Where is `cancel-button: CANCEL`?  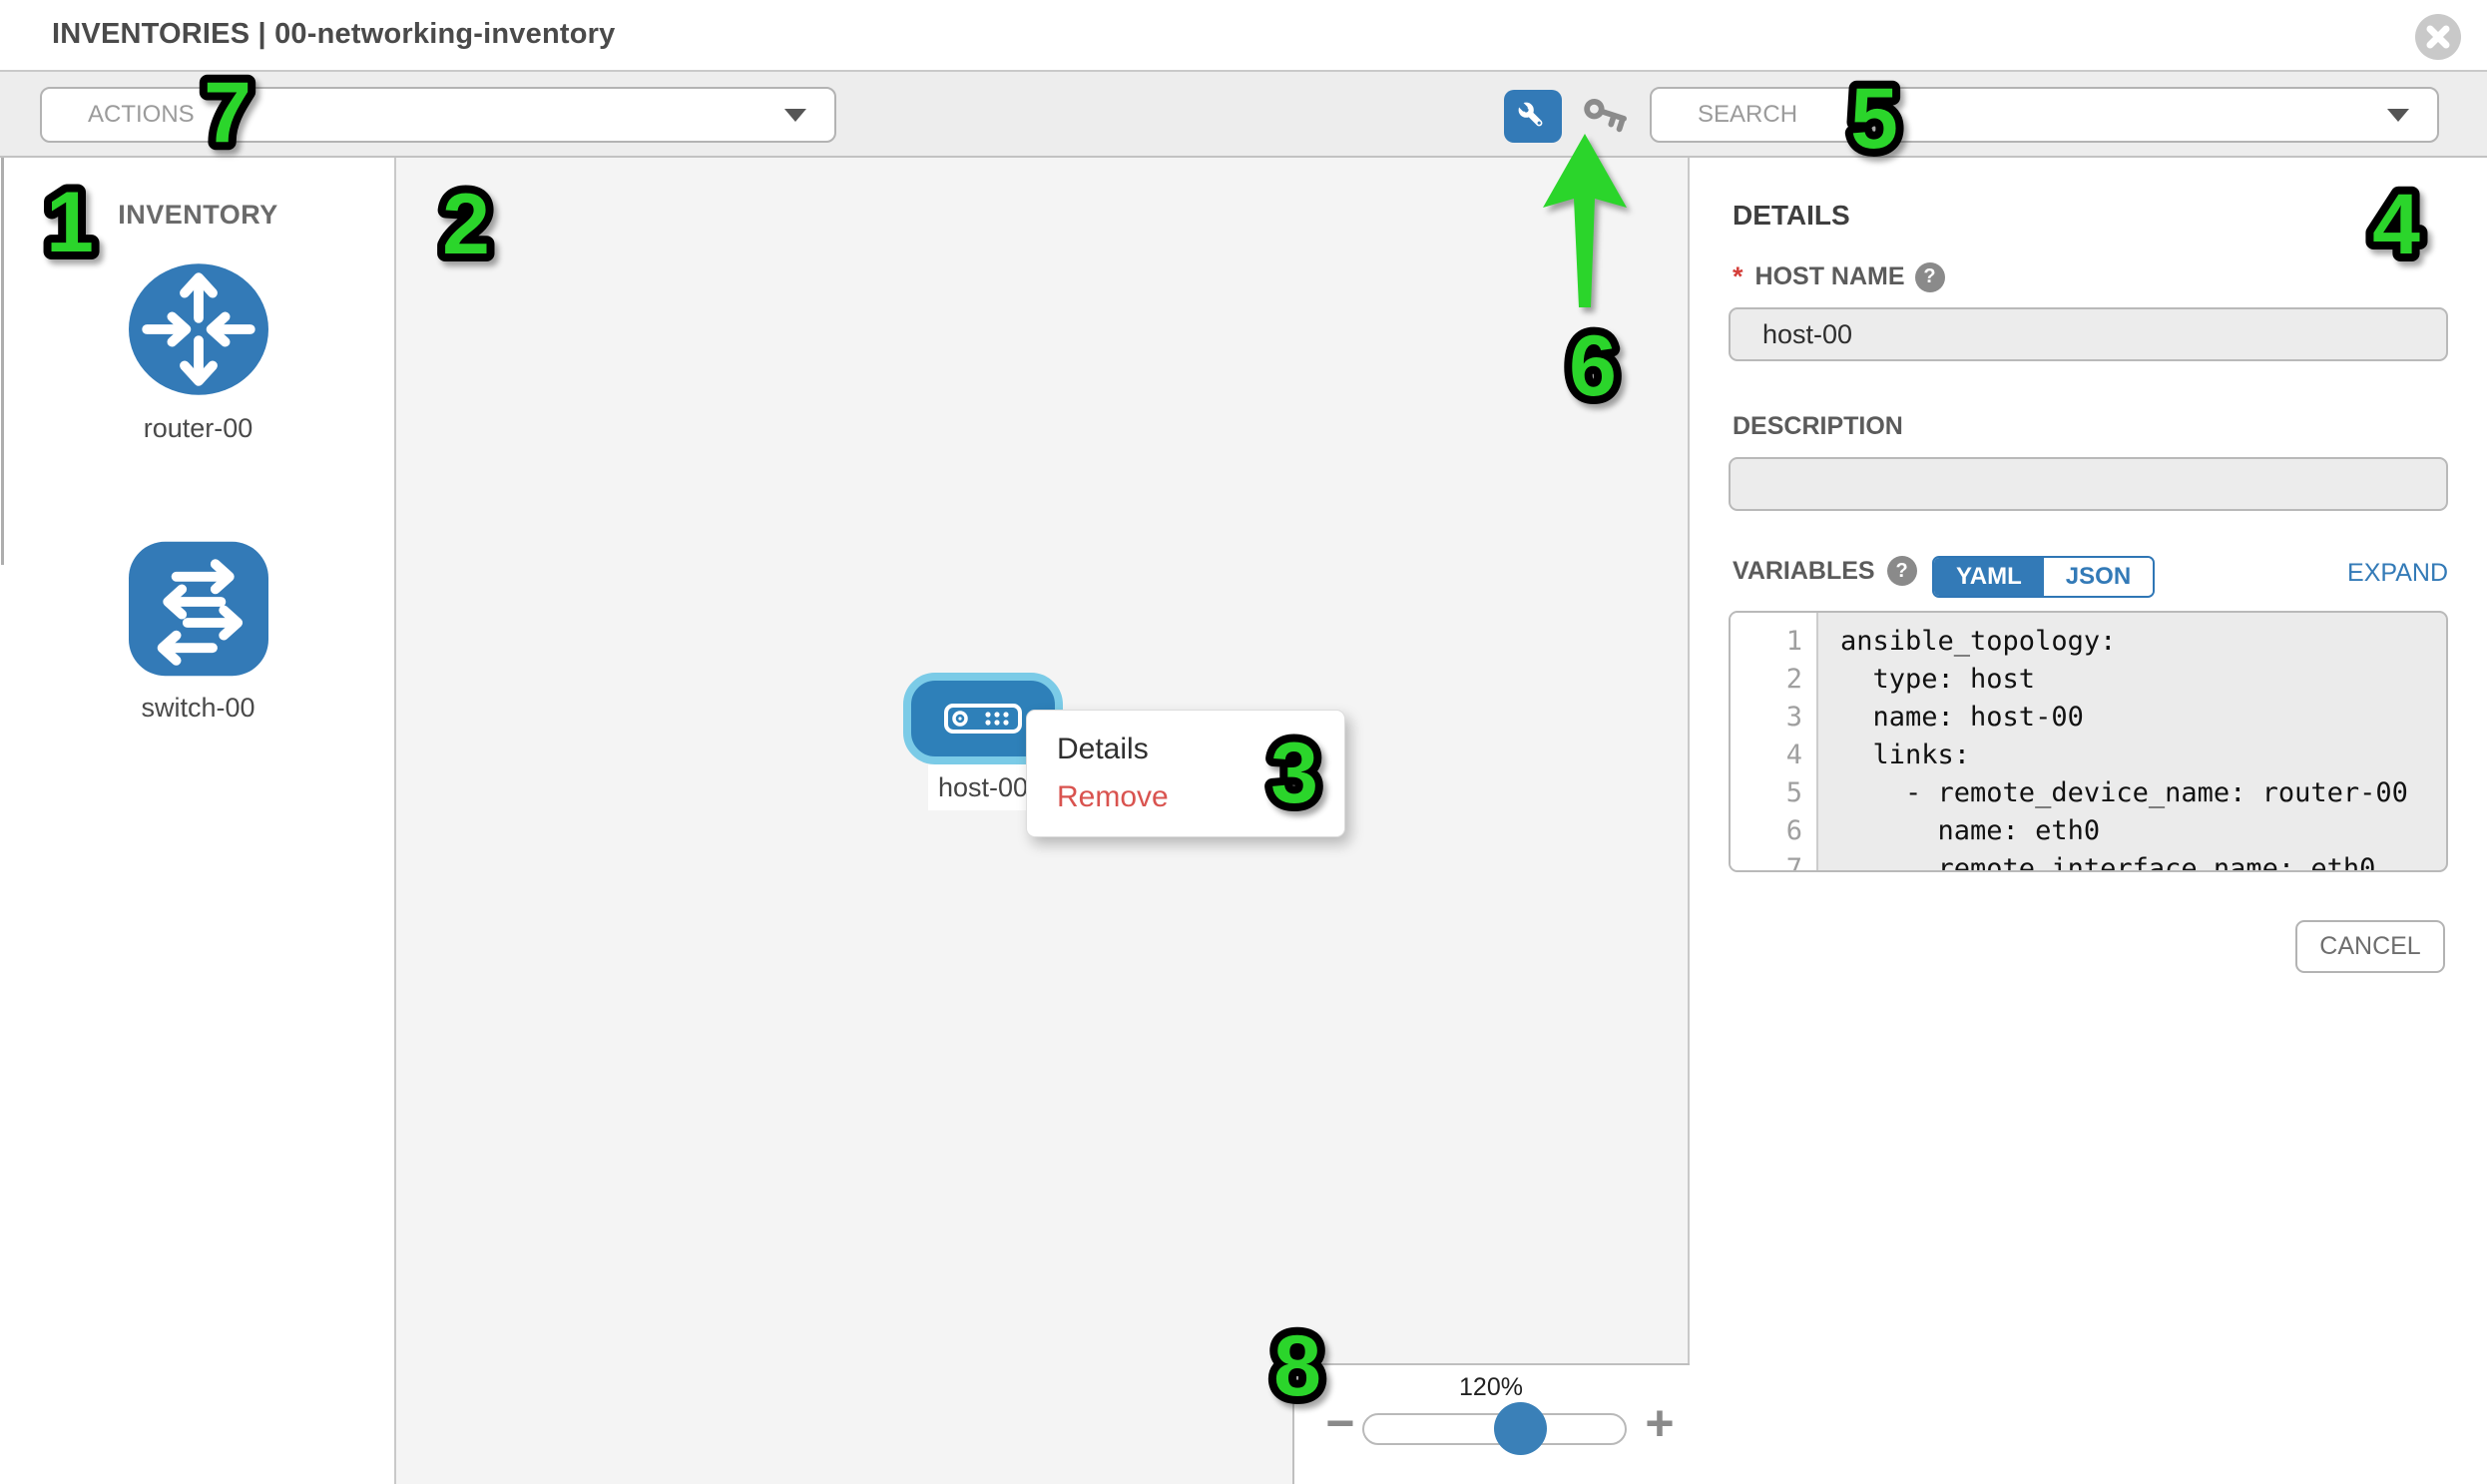
cancel-button: CANCEL is located at coordinates (2370, 946).